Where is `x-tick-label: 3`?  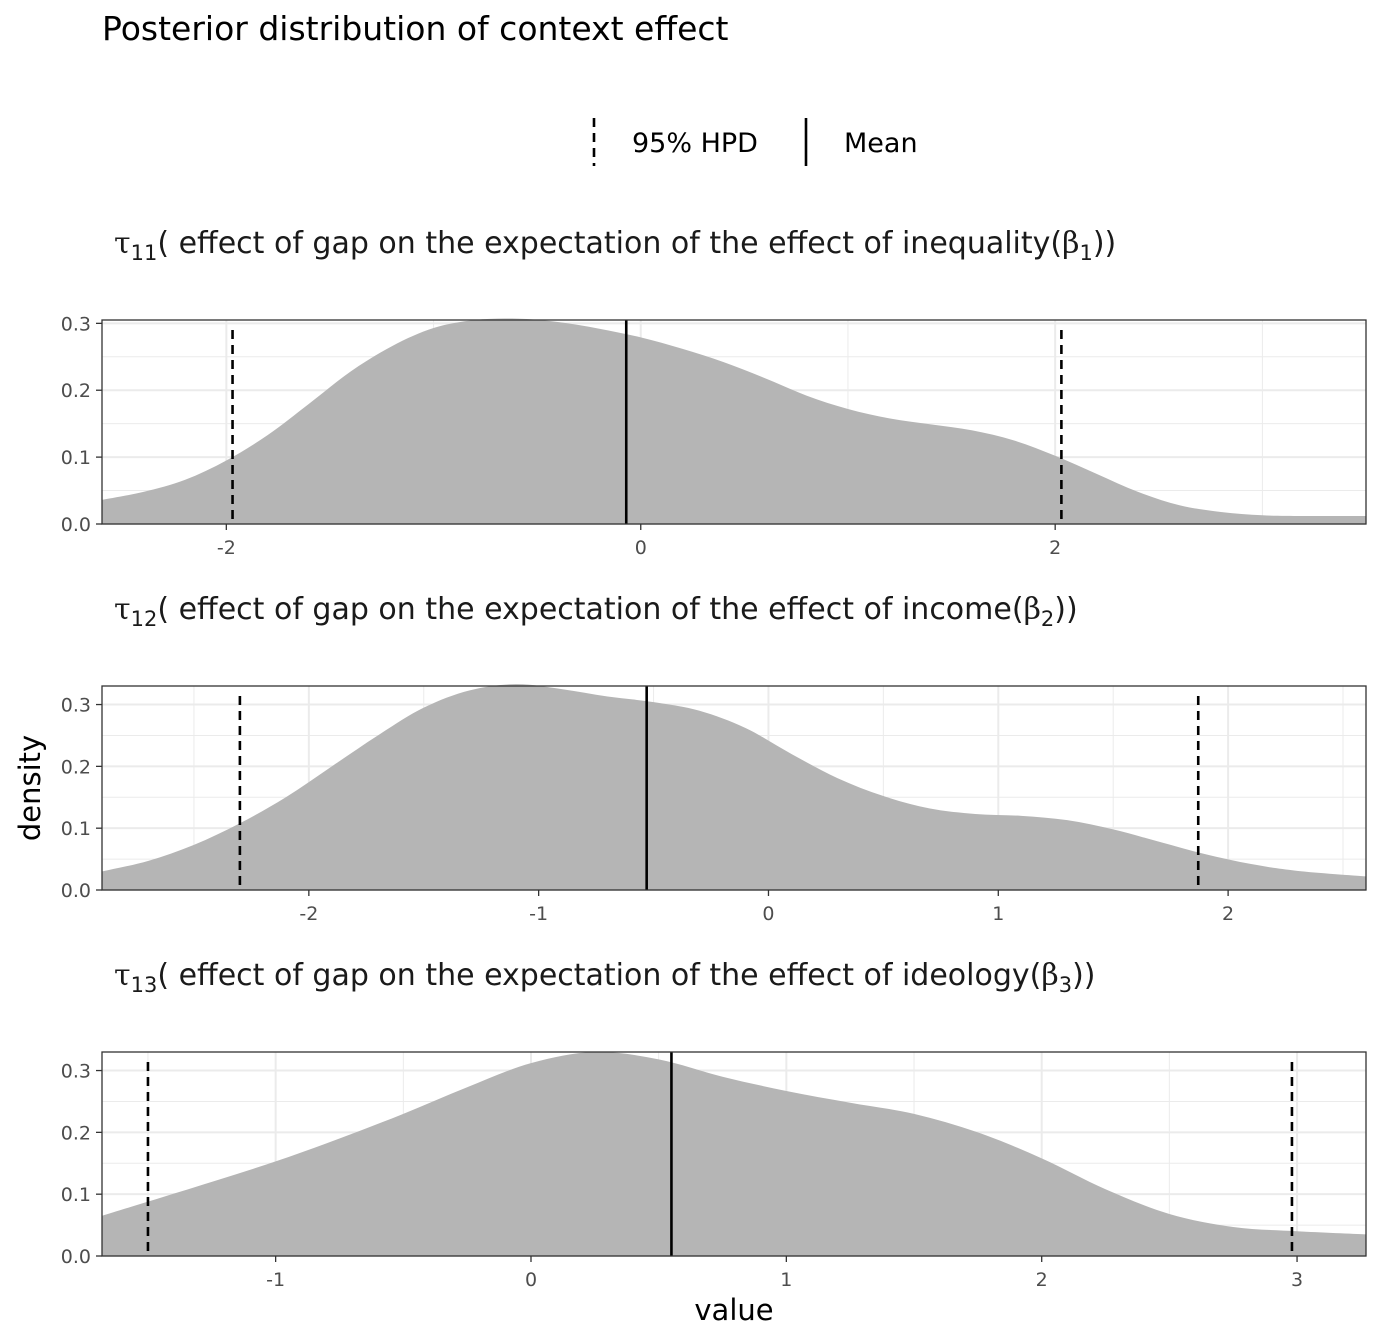 x-tick-label: 3 is located at coordinates (1297, 1280).